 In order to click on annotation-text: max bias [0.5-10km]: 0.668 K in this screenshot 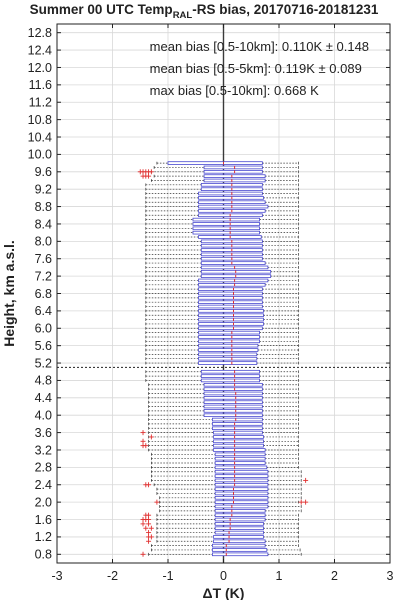, I will do `click(234, 90)`.